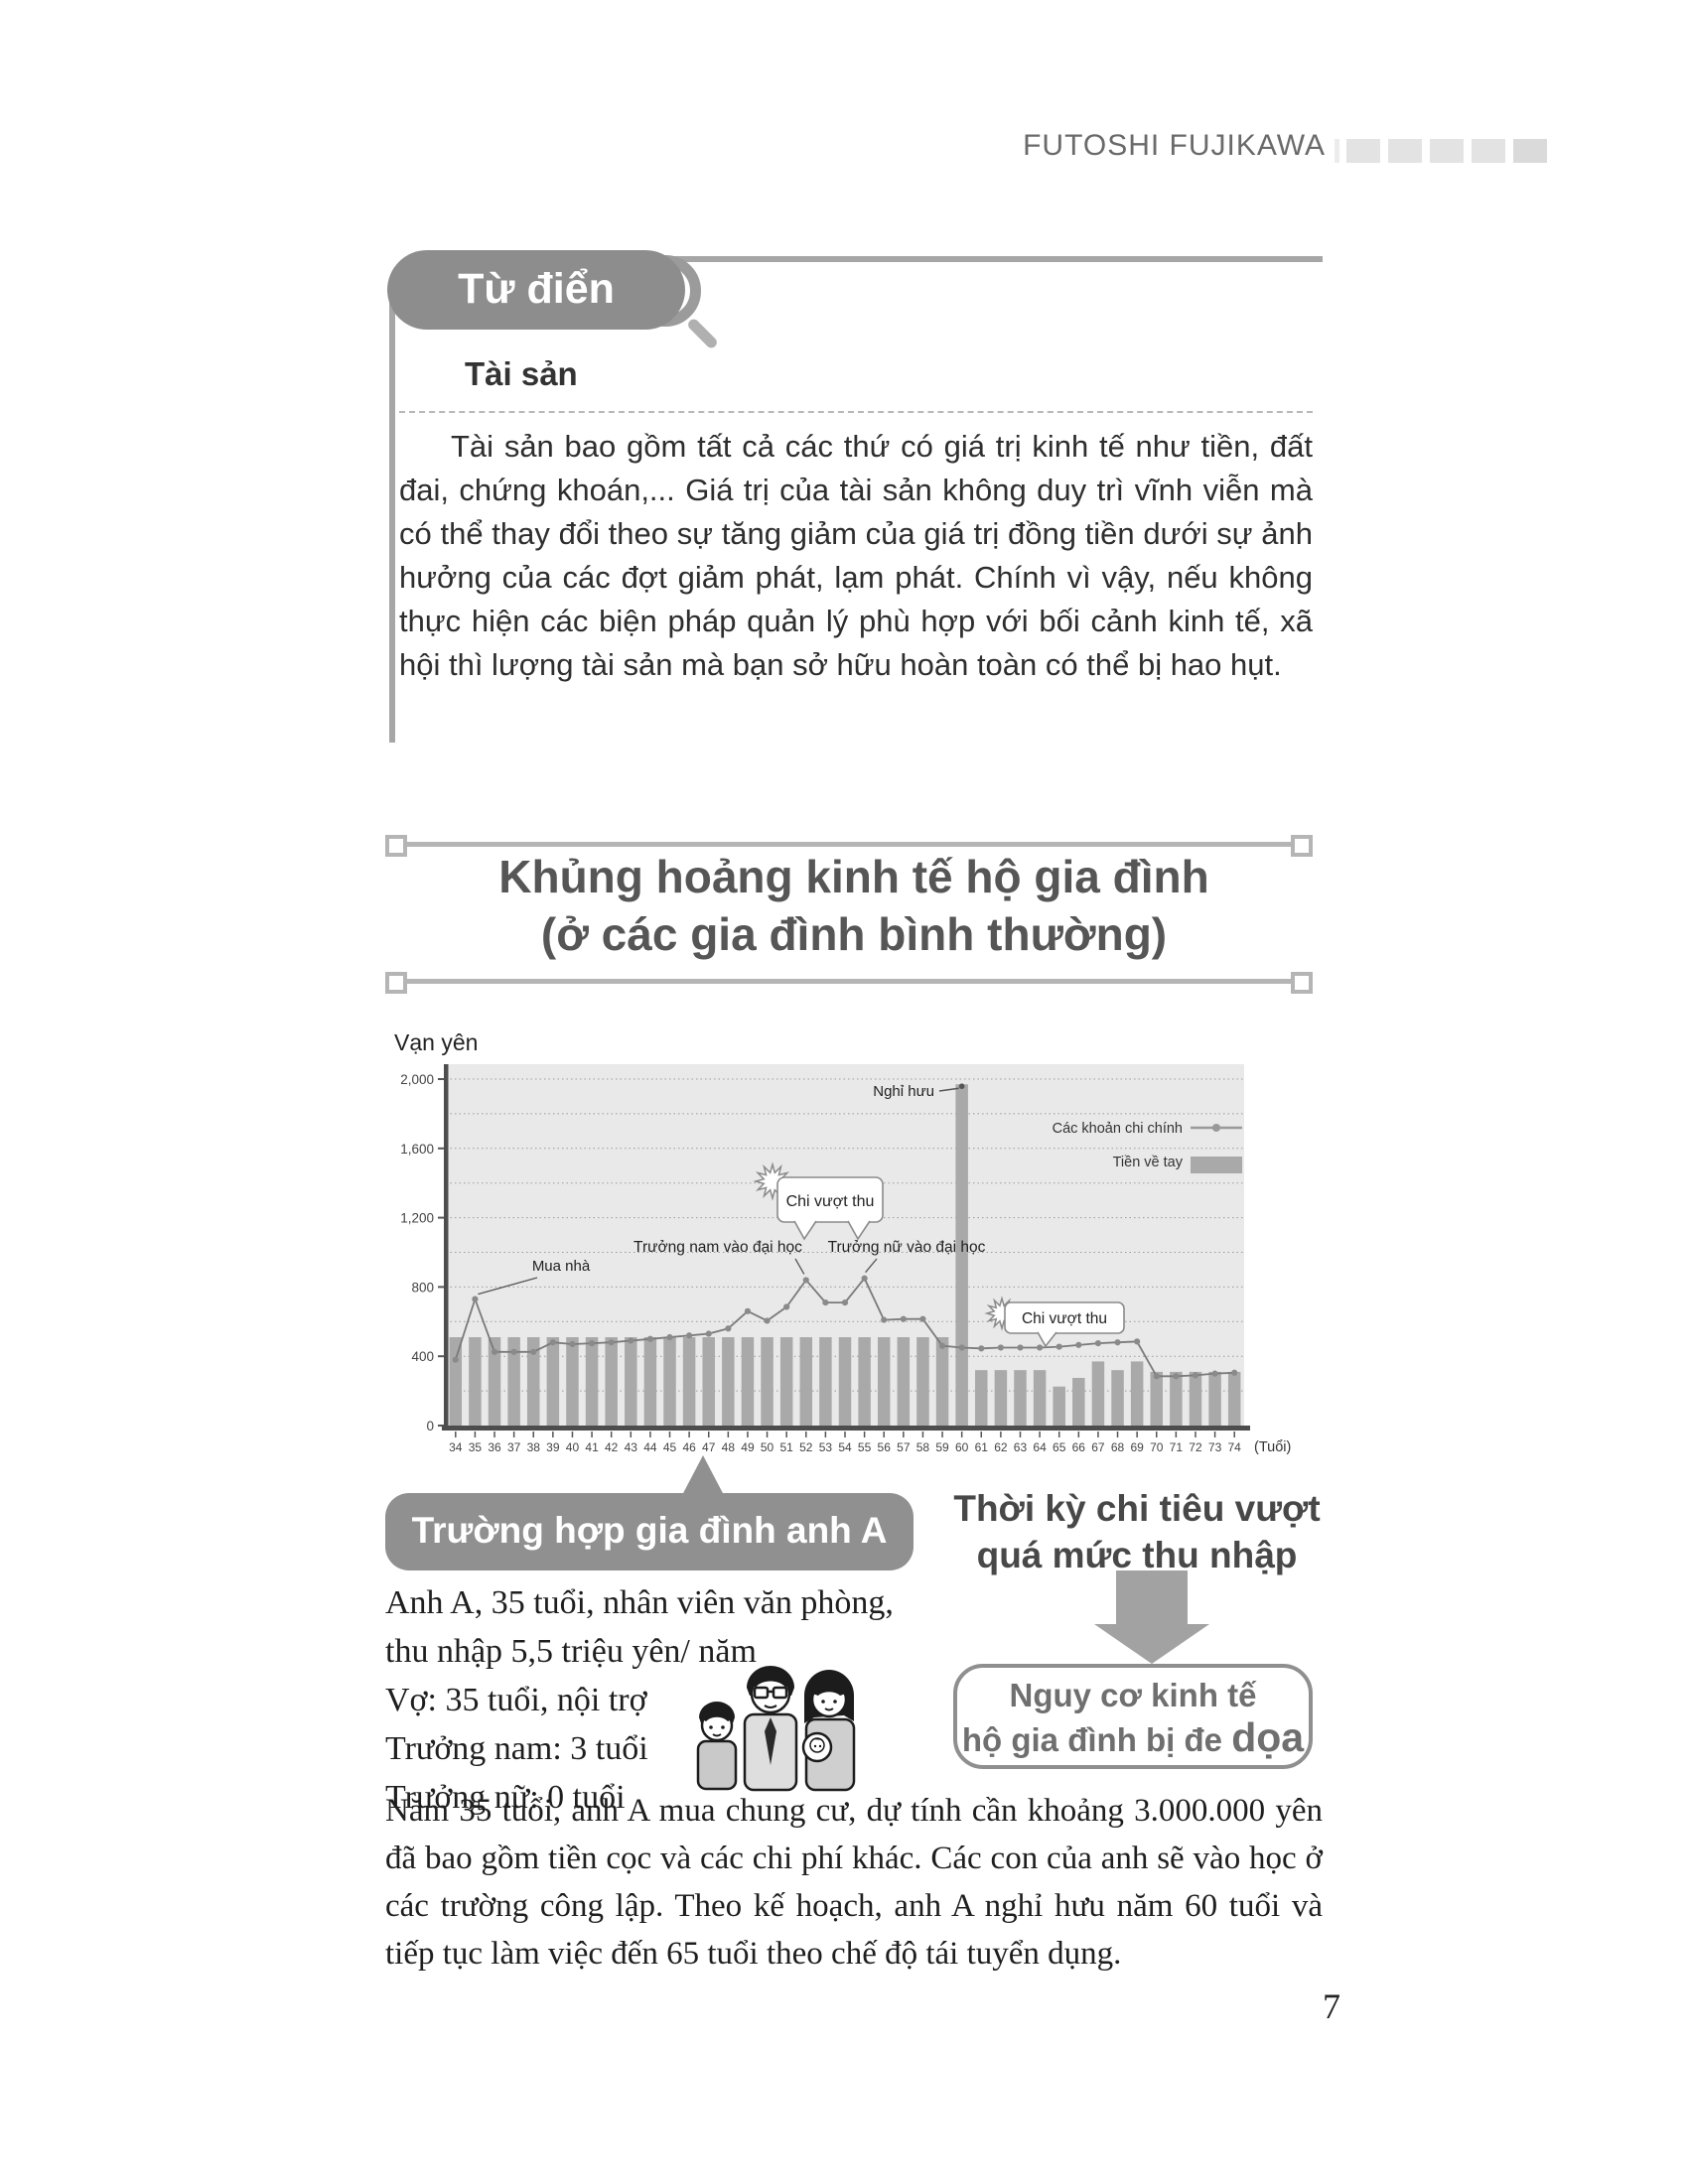 This screenshot has height=2184, width=1688. What do you see at coordinates (1151, 1644) in the screenshot?
I see `down-arrow-head` at bounding box center [1151, 1644].